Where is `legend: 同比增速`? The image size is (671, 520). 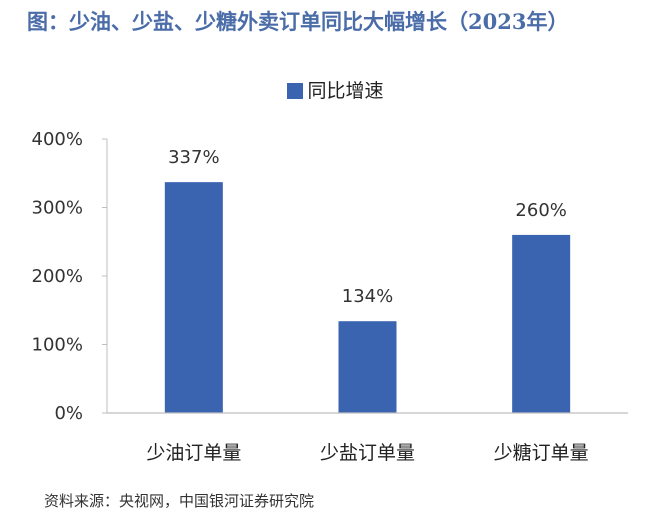
legend: 同比增速 is located at coordinates (335, 89).